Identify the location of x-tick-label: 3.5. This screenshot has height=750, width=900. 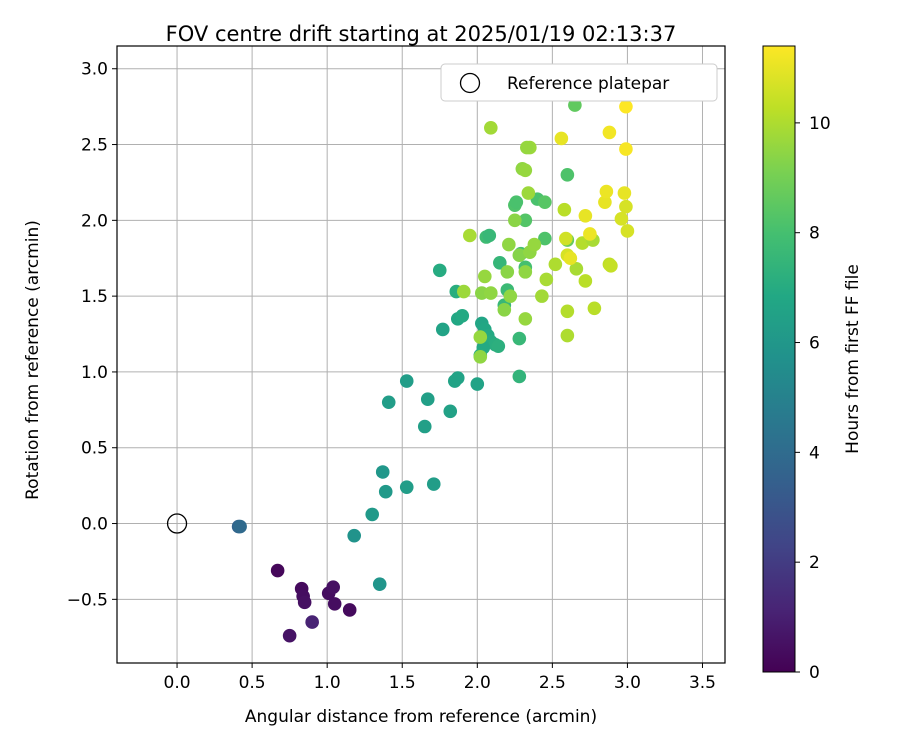
(702, 683).